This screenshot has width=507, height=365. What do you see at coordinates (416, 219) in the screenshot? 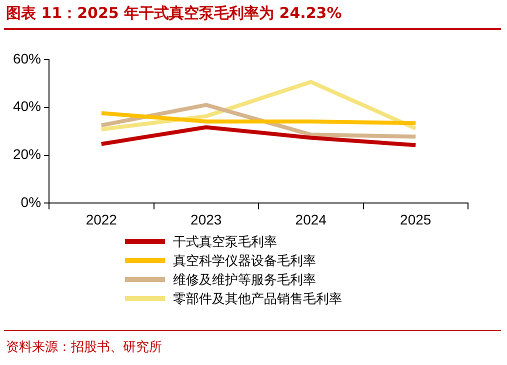
I see `x-tick-label: 2025` at bounding box center [416, 219].